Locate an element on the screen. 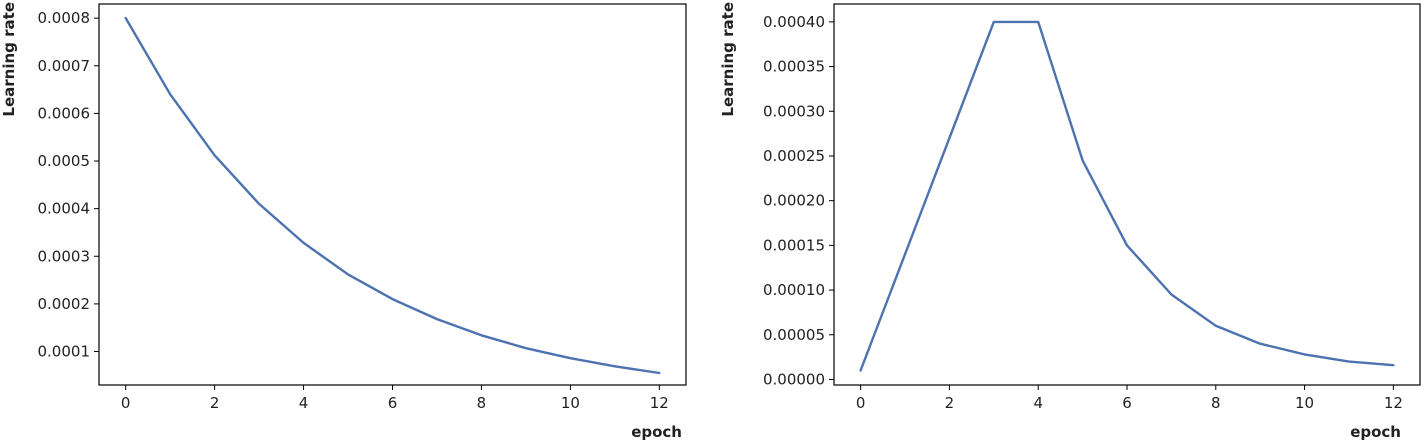 The height and width of the screenshot is (443, 1424). y-tick-label: 0.00000 is located at coordinates (794, 379).